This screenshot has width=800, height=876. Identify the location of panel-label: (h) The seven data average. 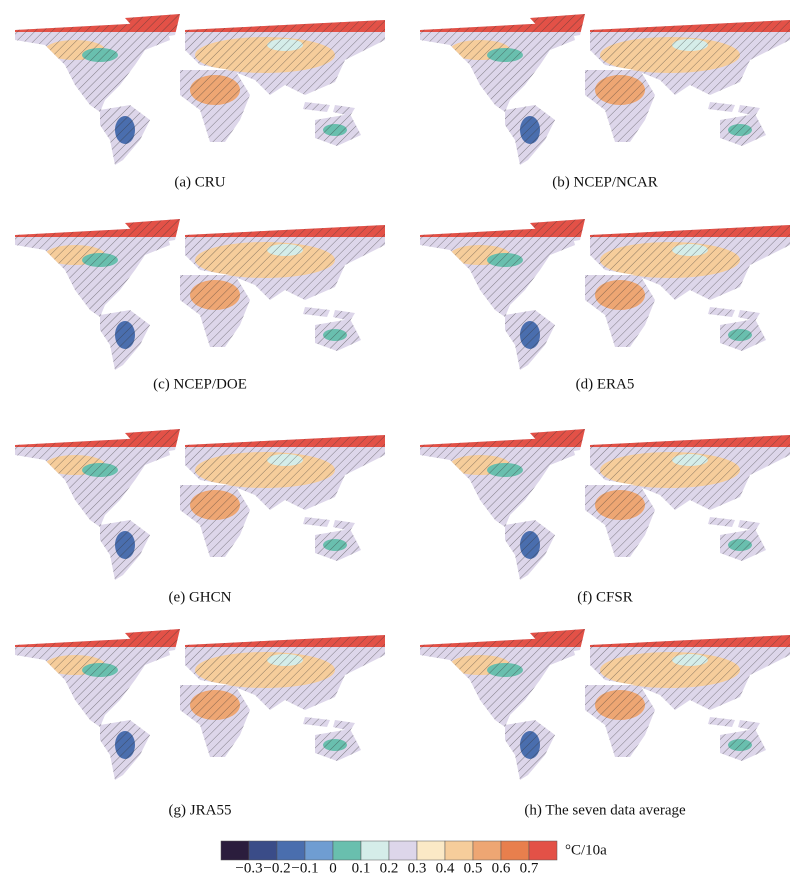
(605, 810).